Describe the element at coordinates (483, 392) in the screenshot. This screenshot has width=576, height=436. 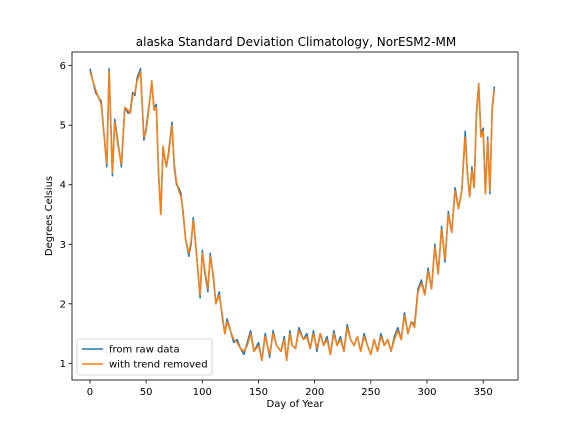
I see `x-tick-label: 350` at that location.